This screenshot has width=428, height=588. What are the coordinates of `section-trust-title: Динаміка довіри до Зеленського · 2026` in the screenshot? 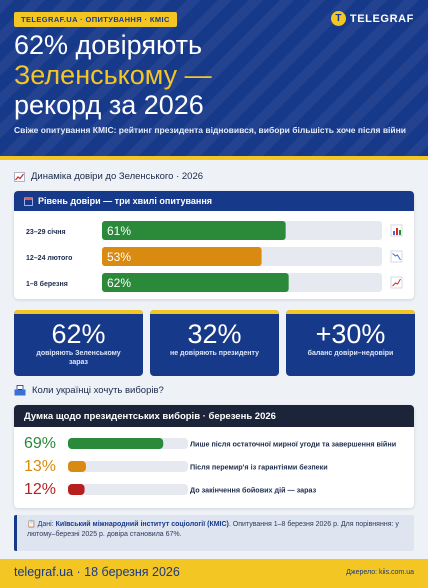 It's located at (108, 176).